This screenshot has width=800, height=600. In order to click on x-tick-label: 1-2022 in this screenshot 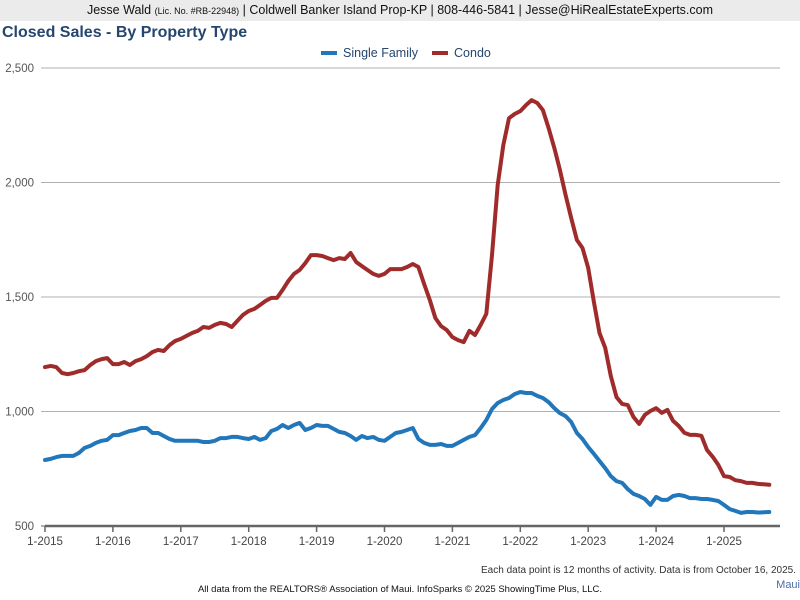, I will do `click(520, 542)`.